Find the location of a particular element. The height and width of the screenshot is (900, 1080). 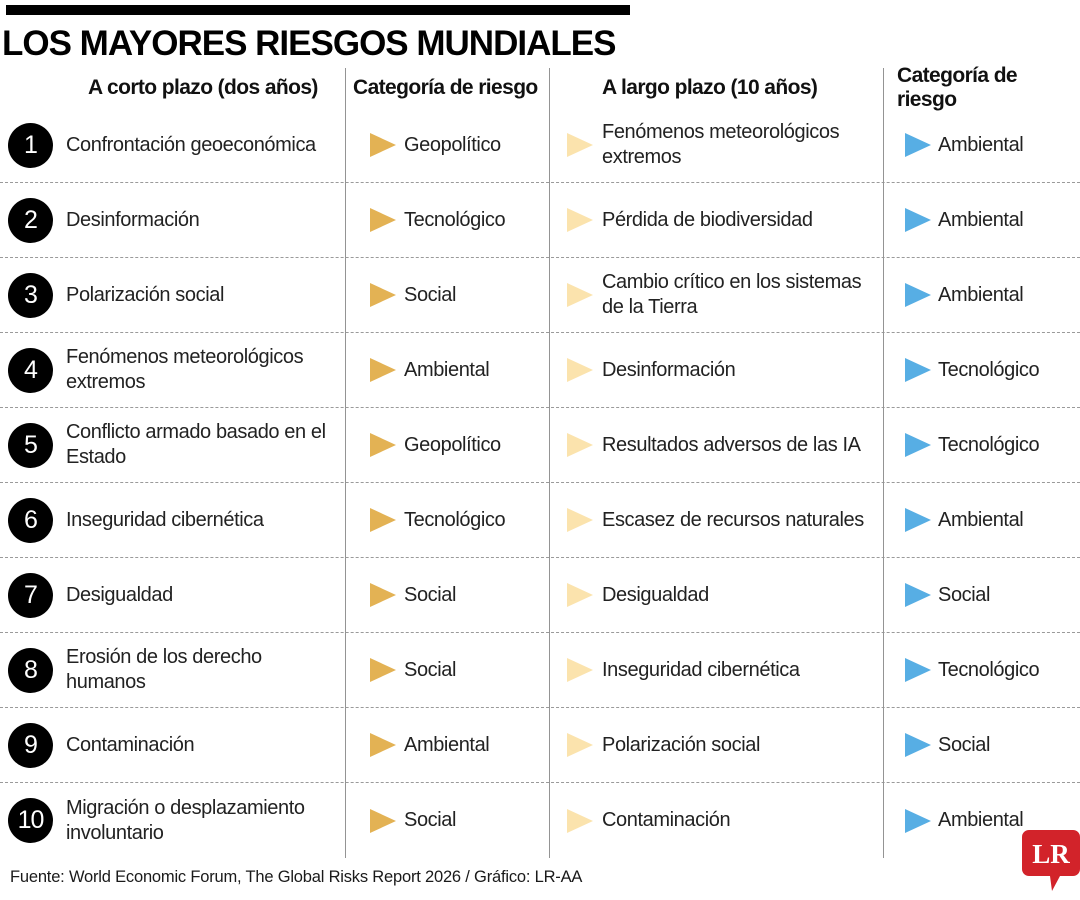

long-term-risk-label: Fenómenos meteorológicos extremos is located at coordinates (721, 144).